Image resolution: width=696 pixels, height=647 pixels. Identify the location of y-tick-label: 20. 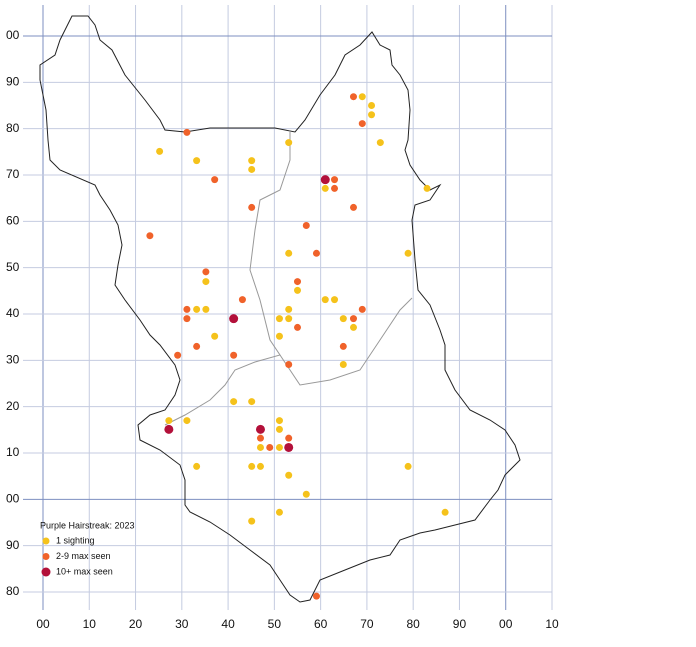
(13, 406).